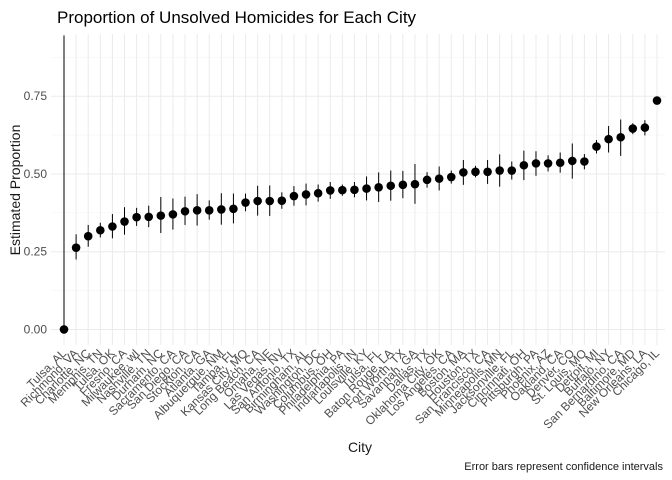  Describe the element at coordinates (36, 174) in the screenshot. I see `y-tick-label: 0.50` at that location.